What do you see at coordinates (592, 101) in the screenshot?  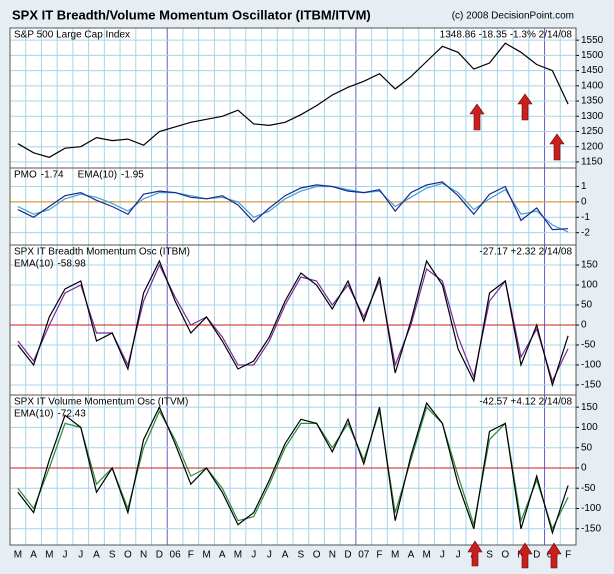 I see `y-tick-label: 1350` at bounding box center [592, 101].